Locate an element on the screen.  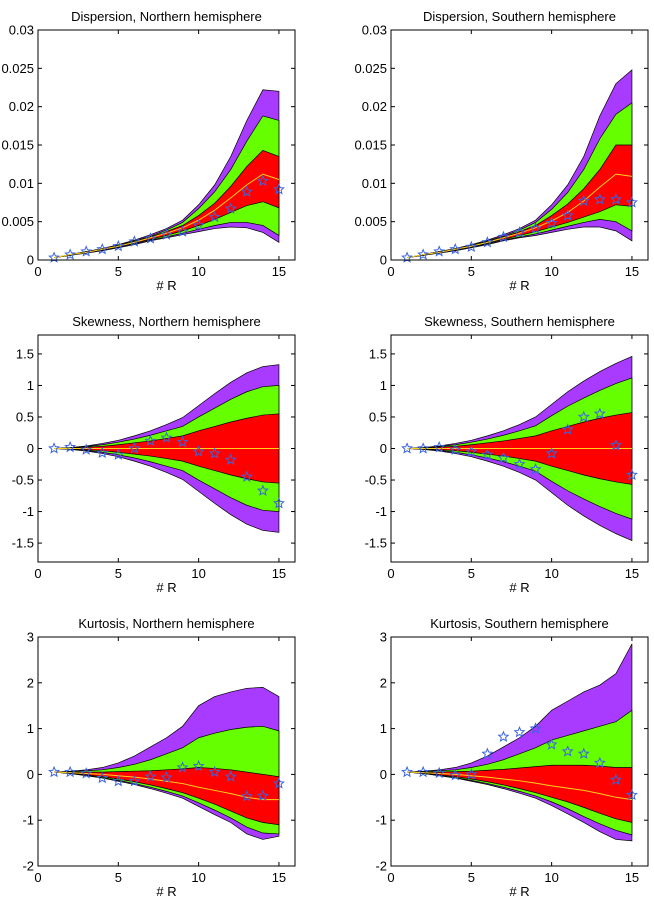
chart-title: Skewness, Southern hemisphere is located at coordinates (519, 321).